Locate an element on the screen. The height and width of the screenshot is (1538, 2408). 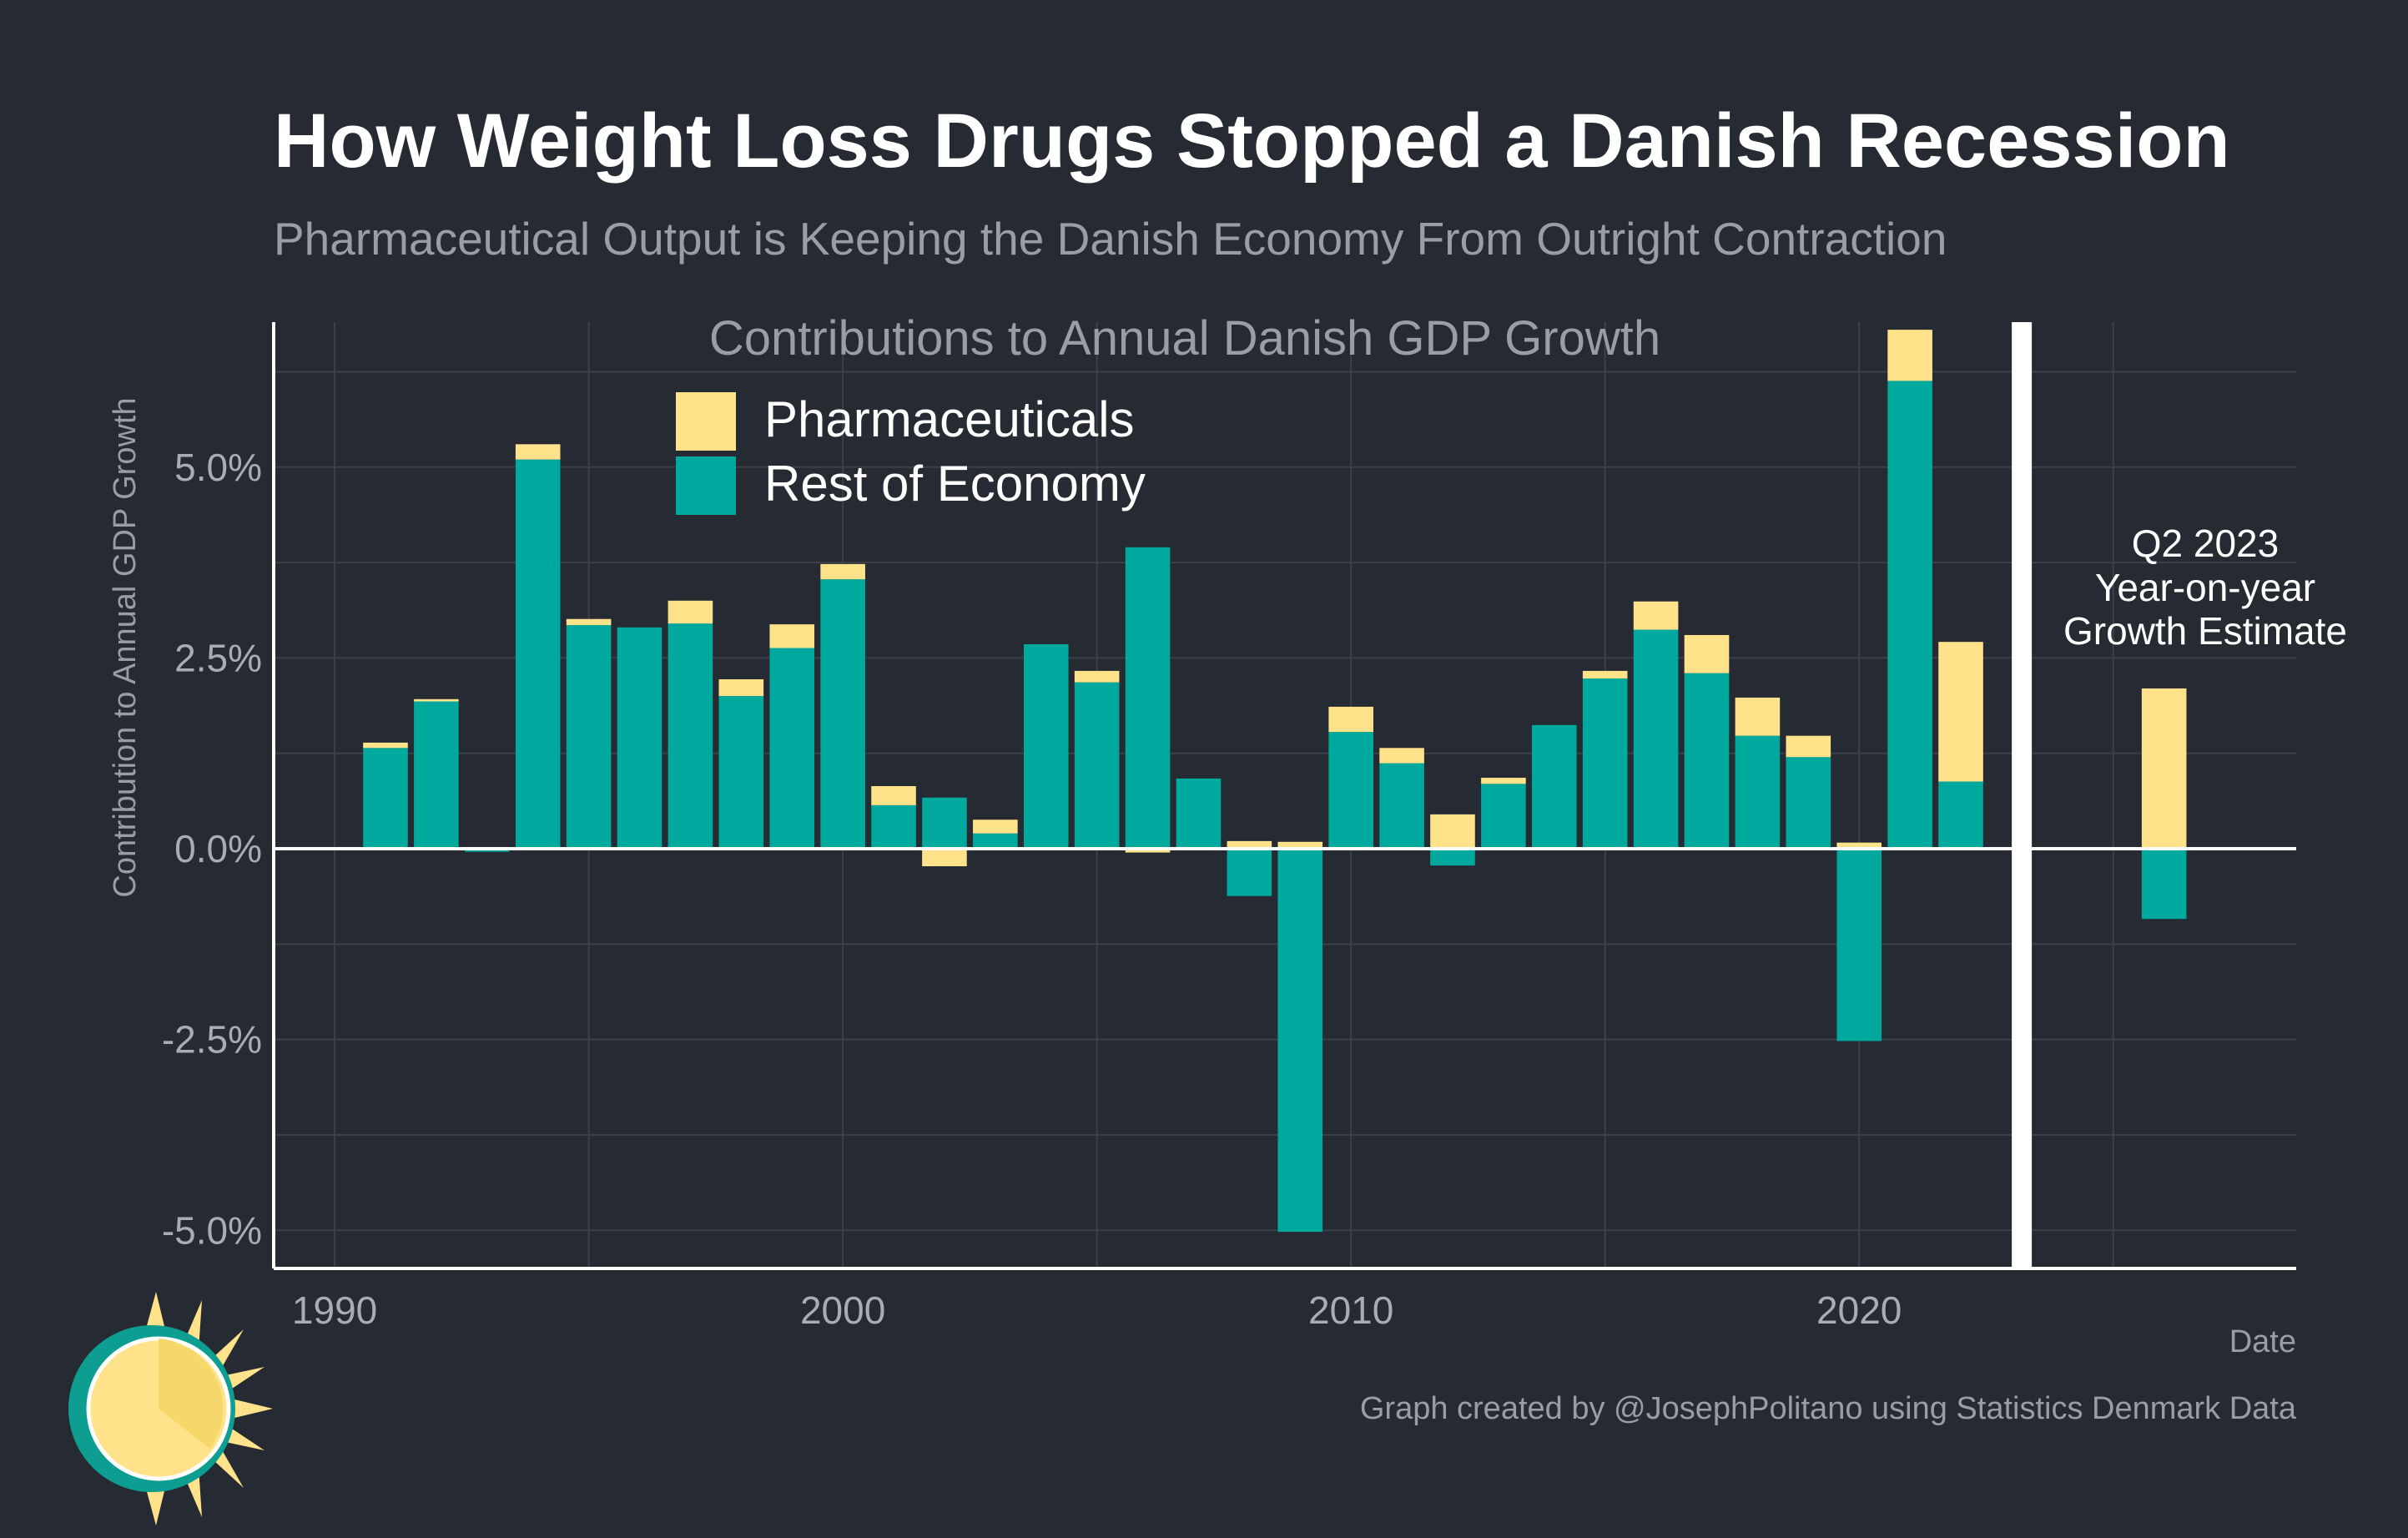
x-tick-label: 2010 is located at coordinates (1350, 1310).